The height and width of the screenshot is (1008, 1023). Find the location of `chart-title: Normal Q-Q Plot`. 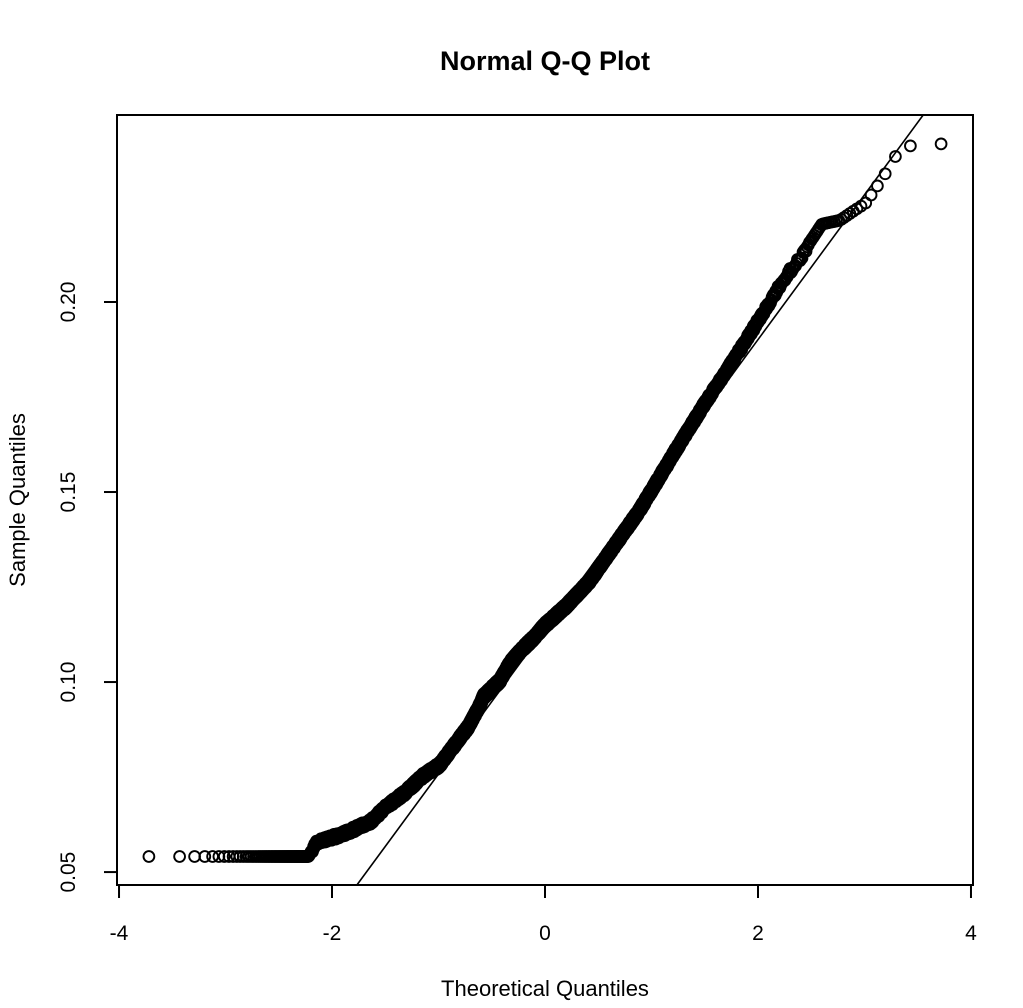

chart-title: Normal Q-Q Plot is located at coordinates (545, 61).